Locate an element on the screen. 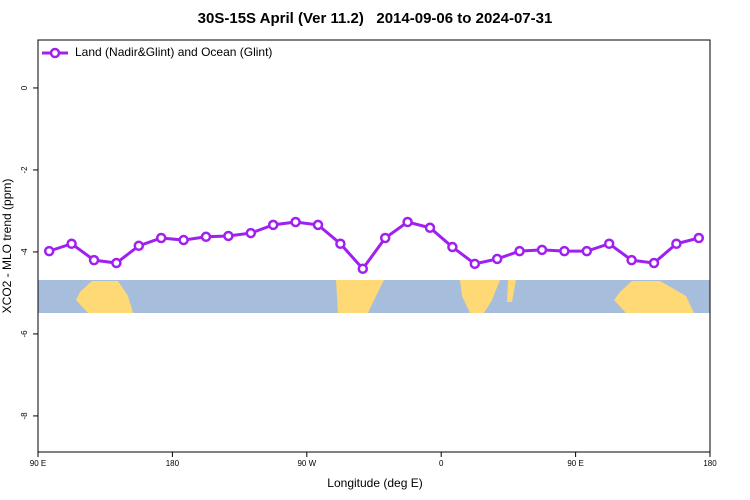  y-tick-label: 0 is located at coordinates (24, 87).